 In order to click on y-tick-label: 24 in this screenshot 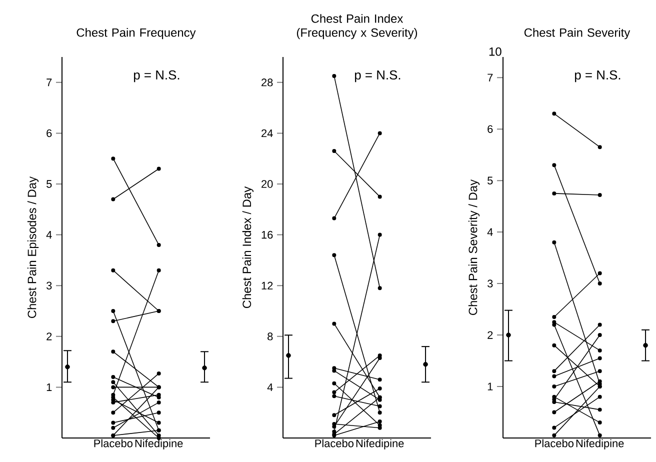, I will do `click(267, 133)`.